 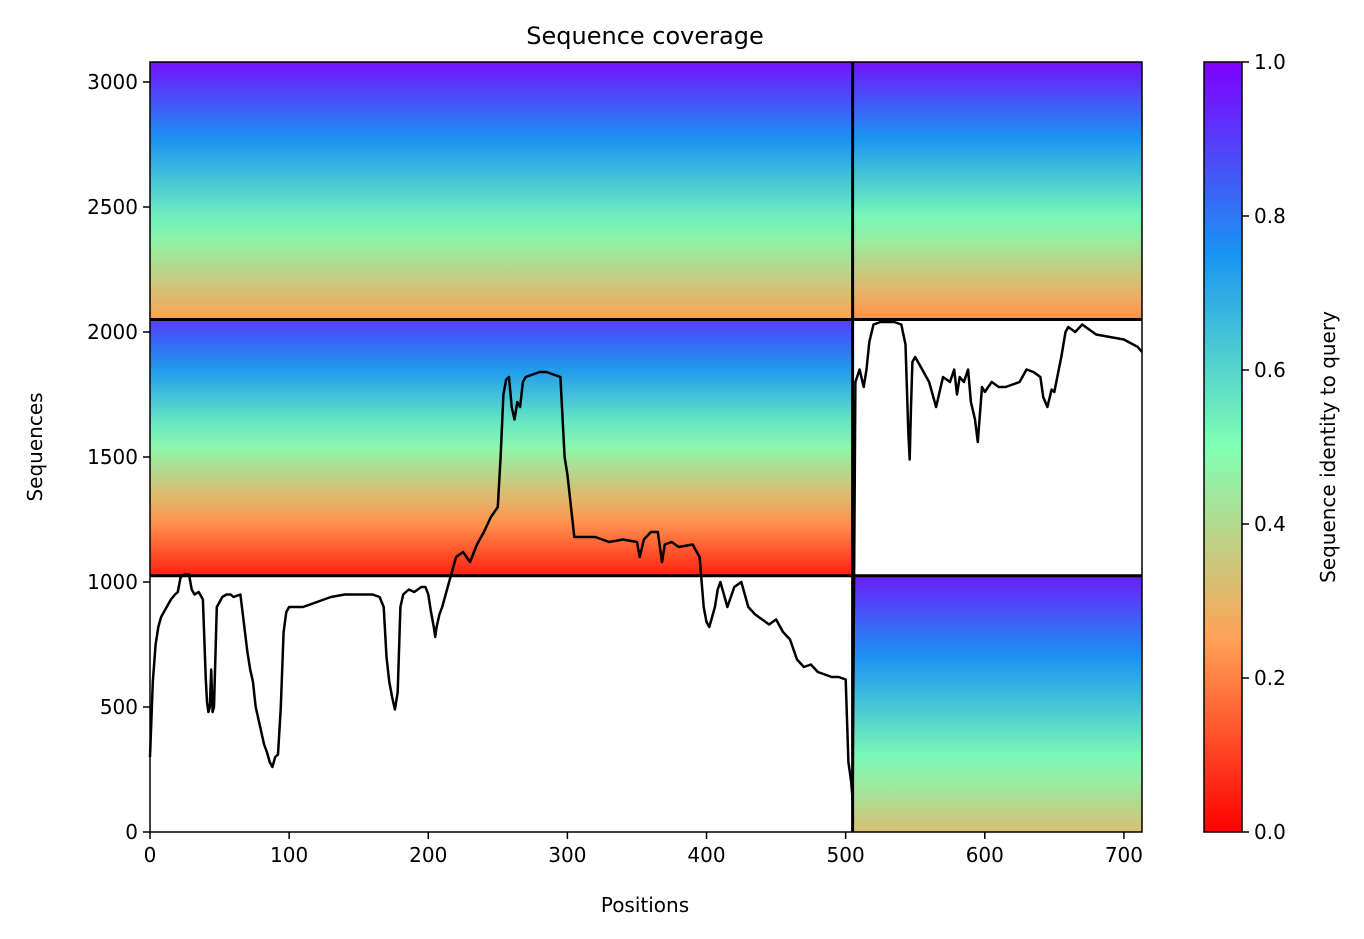 I want to click on x-axis: 0 100 200 300 400 500 600 700, so click(x=643, y=849).